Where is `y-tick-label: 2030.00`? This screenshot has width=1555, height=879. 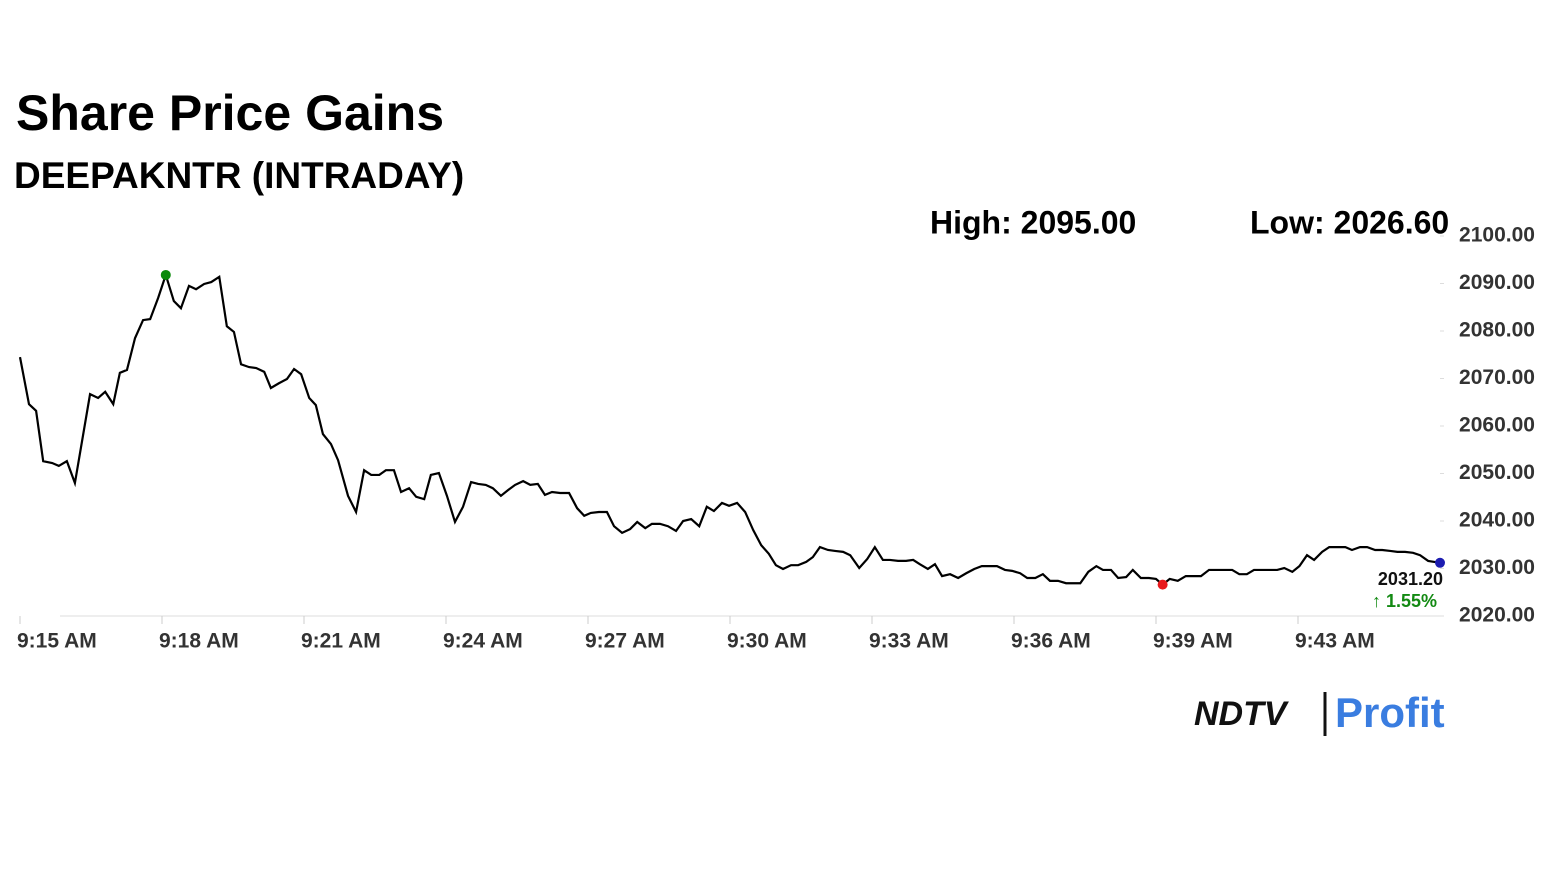 y-tick-label: 2030.00 is located at coordinates (1497, 567).